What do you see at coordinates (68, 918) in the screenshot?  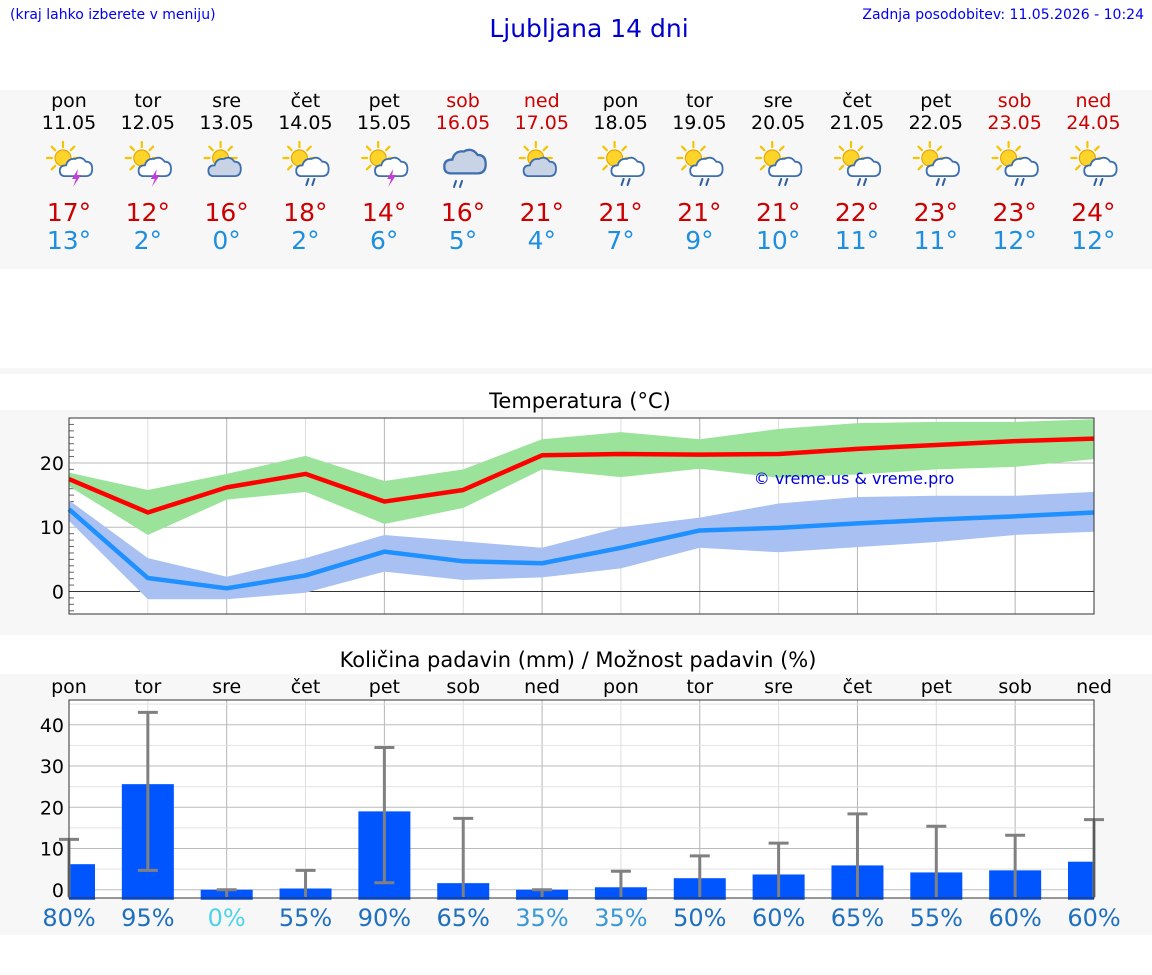 I see `precipitation-probability: 80%` at bounding box center [68, 918].